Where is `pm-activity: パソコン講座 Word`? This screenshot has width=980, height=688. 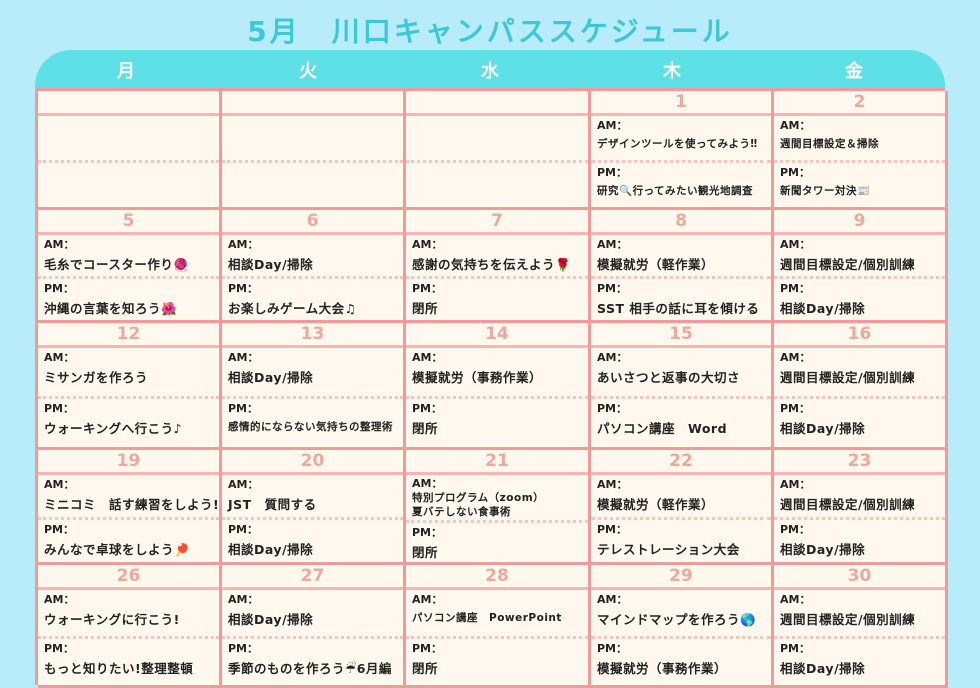
pm-activity: パソコン講座 Word is located at coordinates (662, 428).